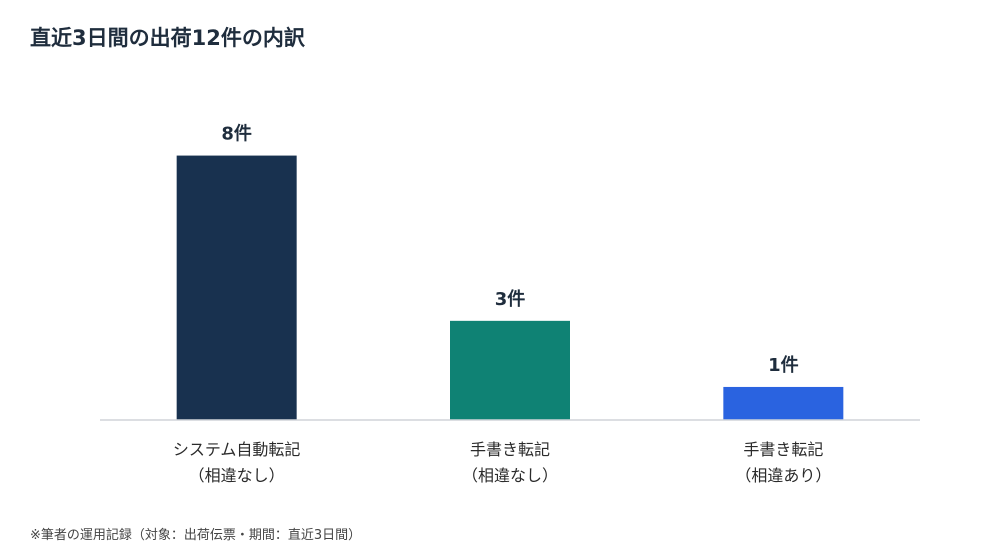  Describe the element at coordinates (783, 365) in the screenshot. I see `bar-value-label-3: 1件` at that location.